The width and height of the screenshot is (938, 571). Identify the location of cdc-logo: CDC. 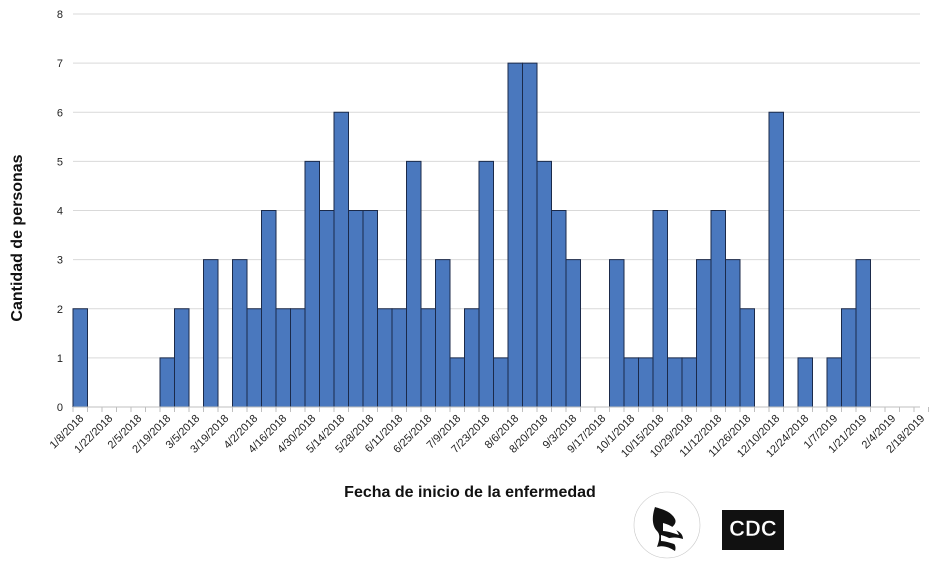
(753, 530).